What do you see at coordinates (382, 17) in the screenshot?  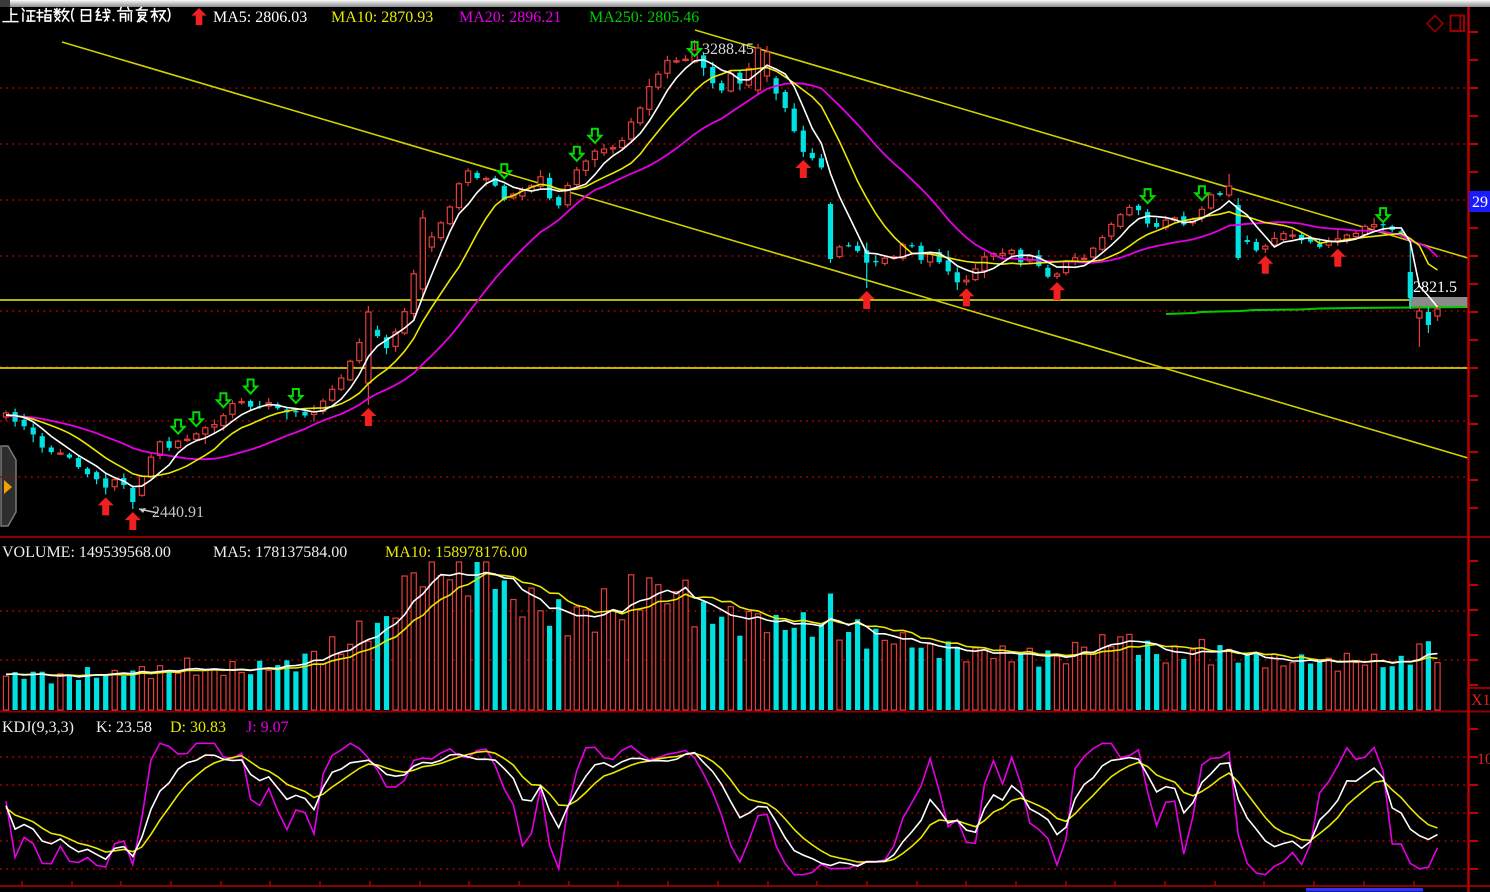 I see `svg-text: MA10: 2870.93` at bounding box center [382, 17].